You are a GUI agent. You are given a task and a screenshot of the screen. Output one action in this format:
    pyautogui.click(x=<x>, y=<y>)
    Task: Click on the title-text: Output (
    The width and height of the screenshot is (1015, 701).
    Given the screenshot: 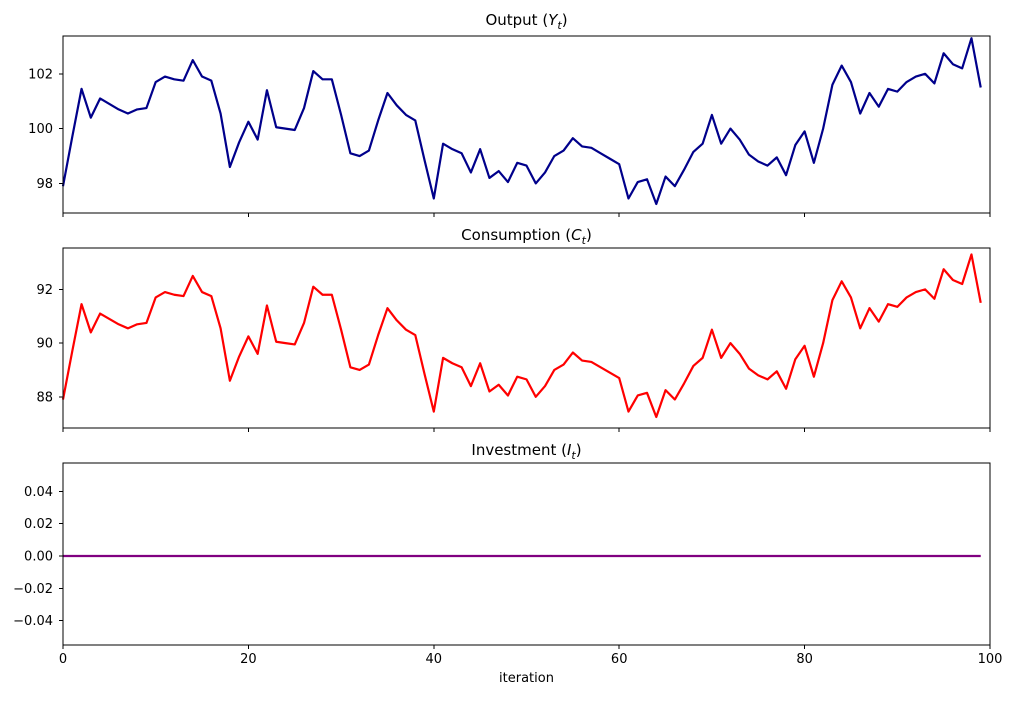 What is the action you would take?
    pyautogui.click(x=517, y=20)
    